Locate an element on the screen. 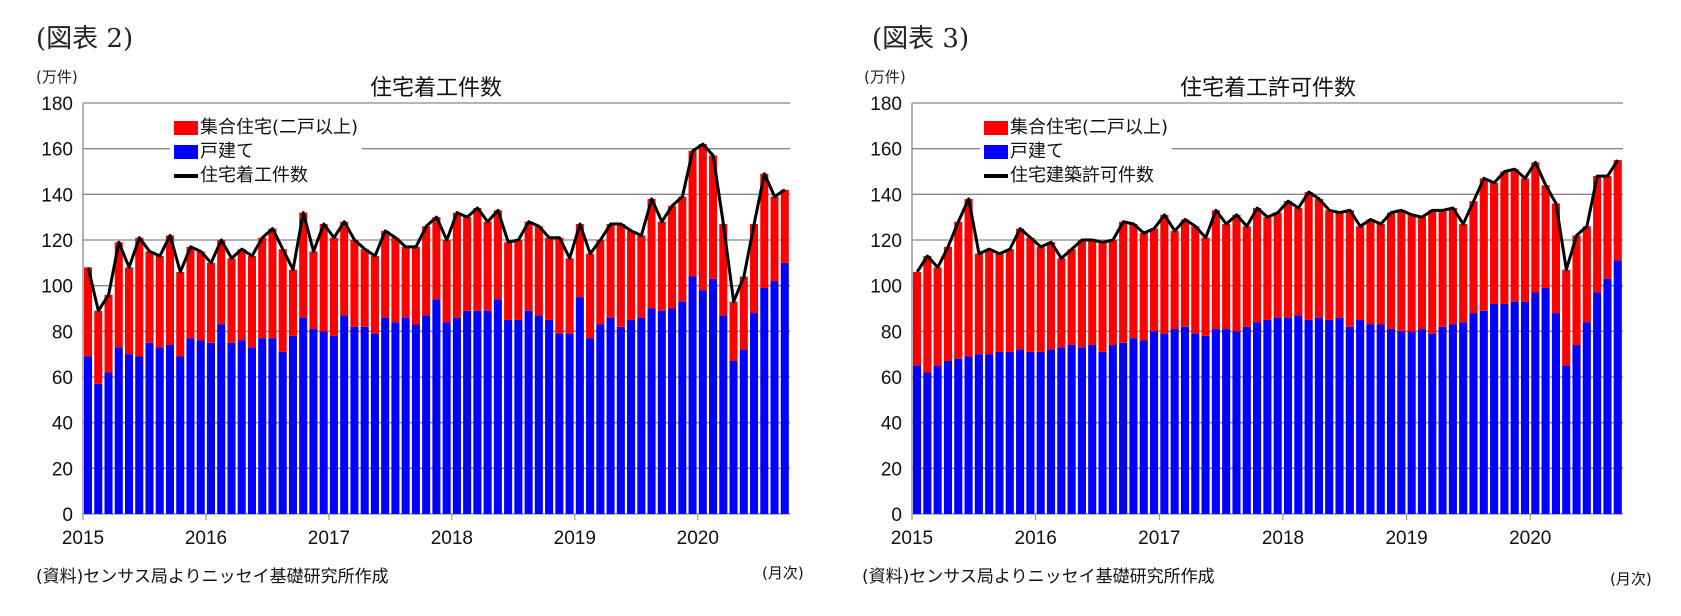  y-tick-label: 120 is located at coordinates (57, 241).